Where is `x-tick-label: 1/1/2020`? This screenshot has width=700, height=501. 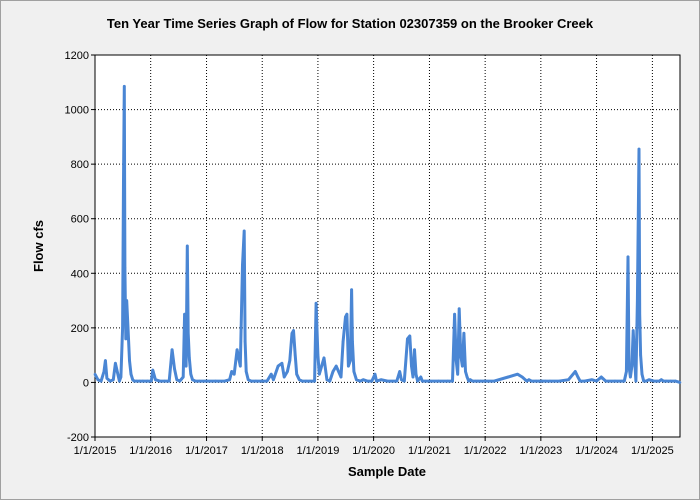
x-tick-label: 1/1/2020 is located at coordinates (373, 451).